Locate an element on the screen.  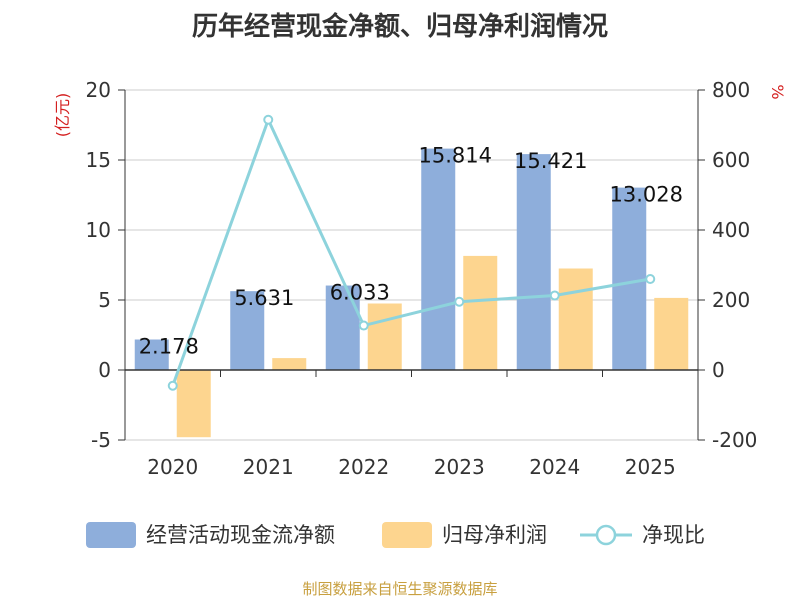
right-tick-label: 0 is located at coordinates (718, 370).